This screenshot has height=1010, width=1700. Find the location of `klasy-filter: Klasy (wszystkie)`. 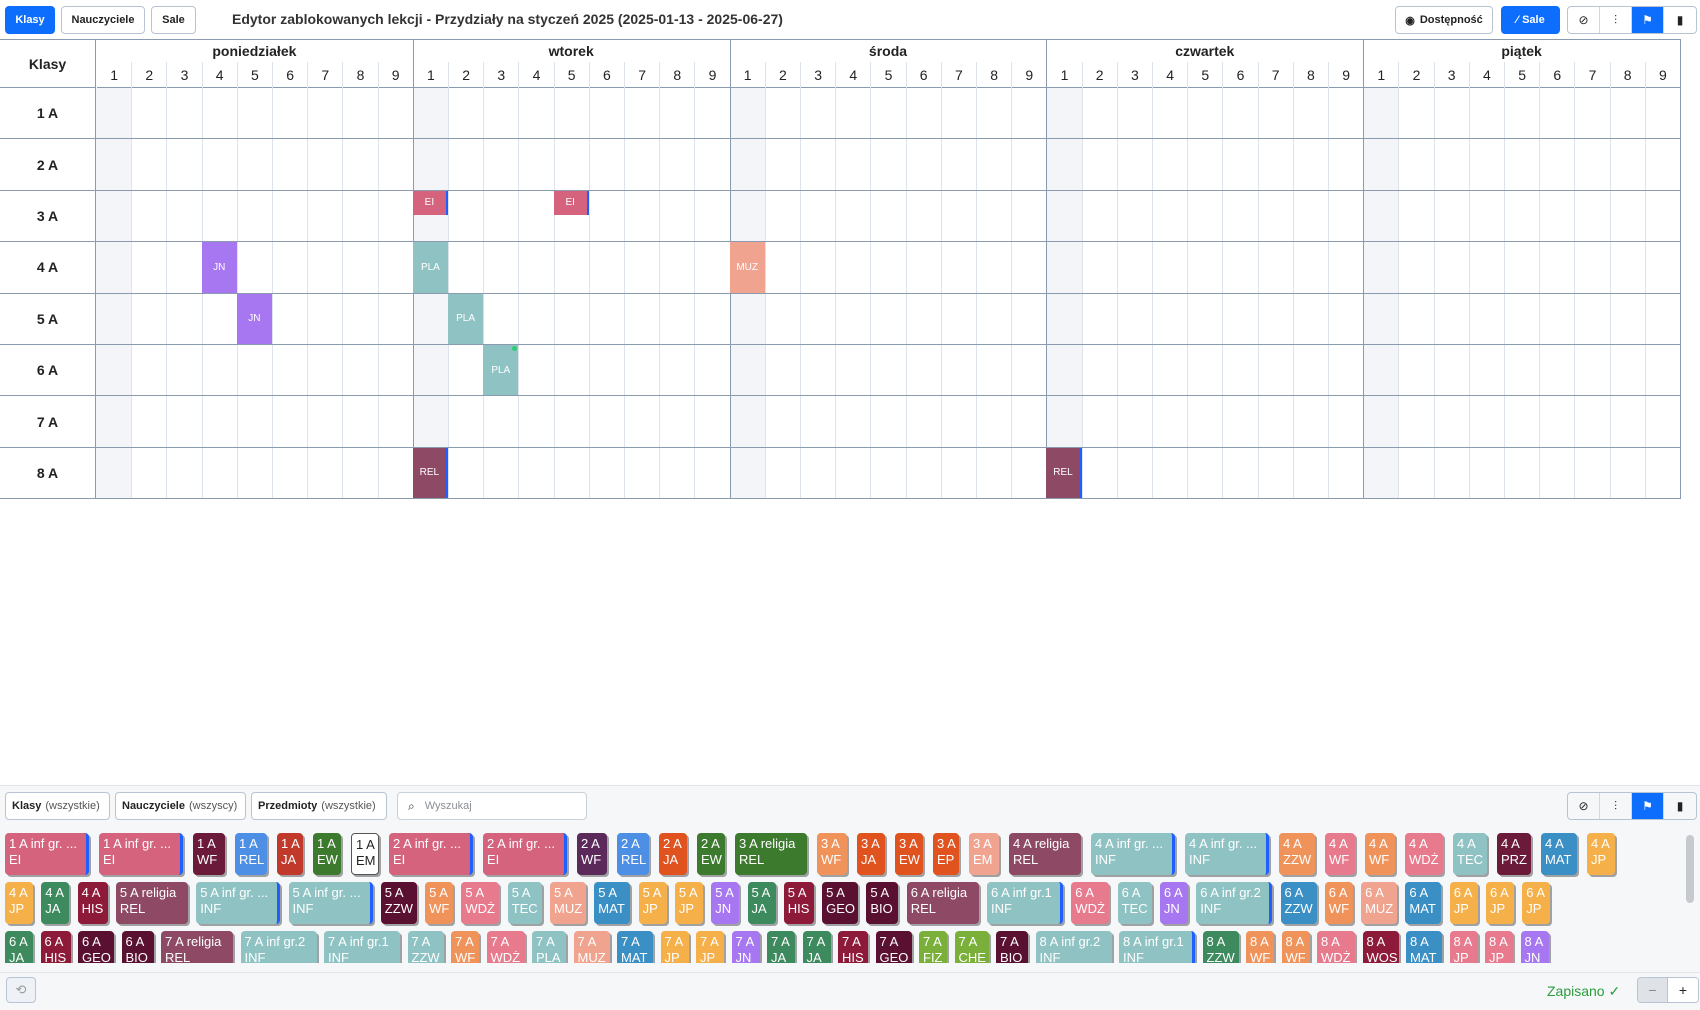

klasy-filter: Klasy (wszystkie) is located at coordinates (57, 806).